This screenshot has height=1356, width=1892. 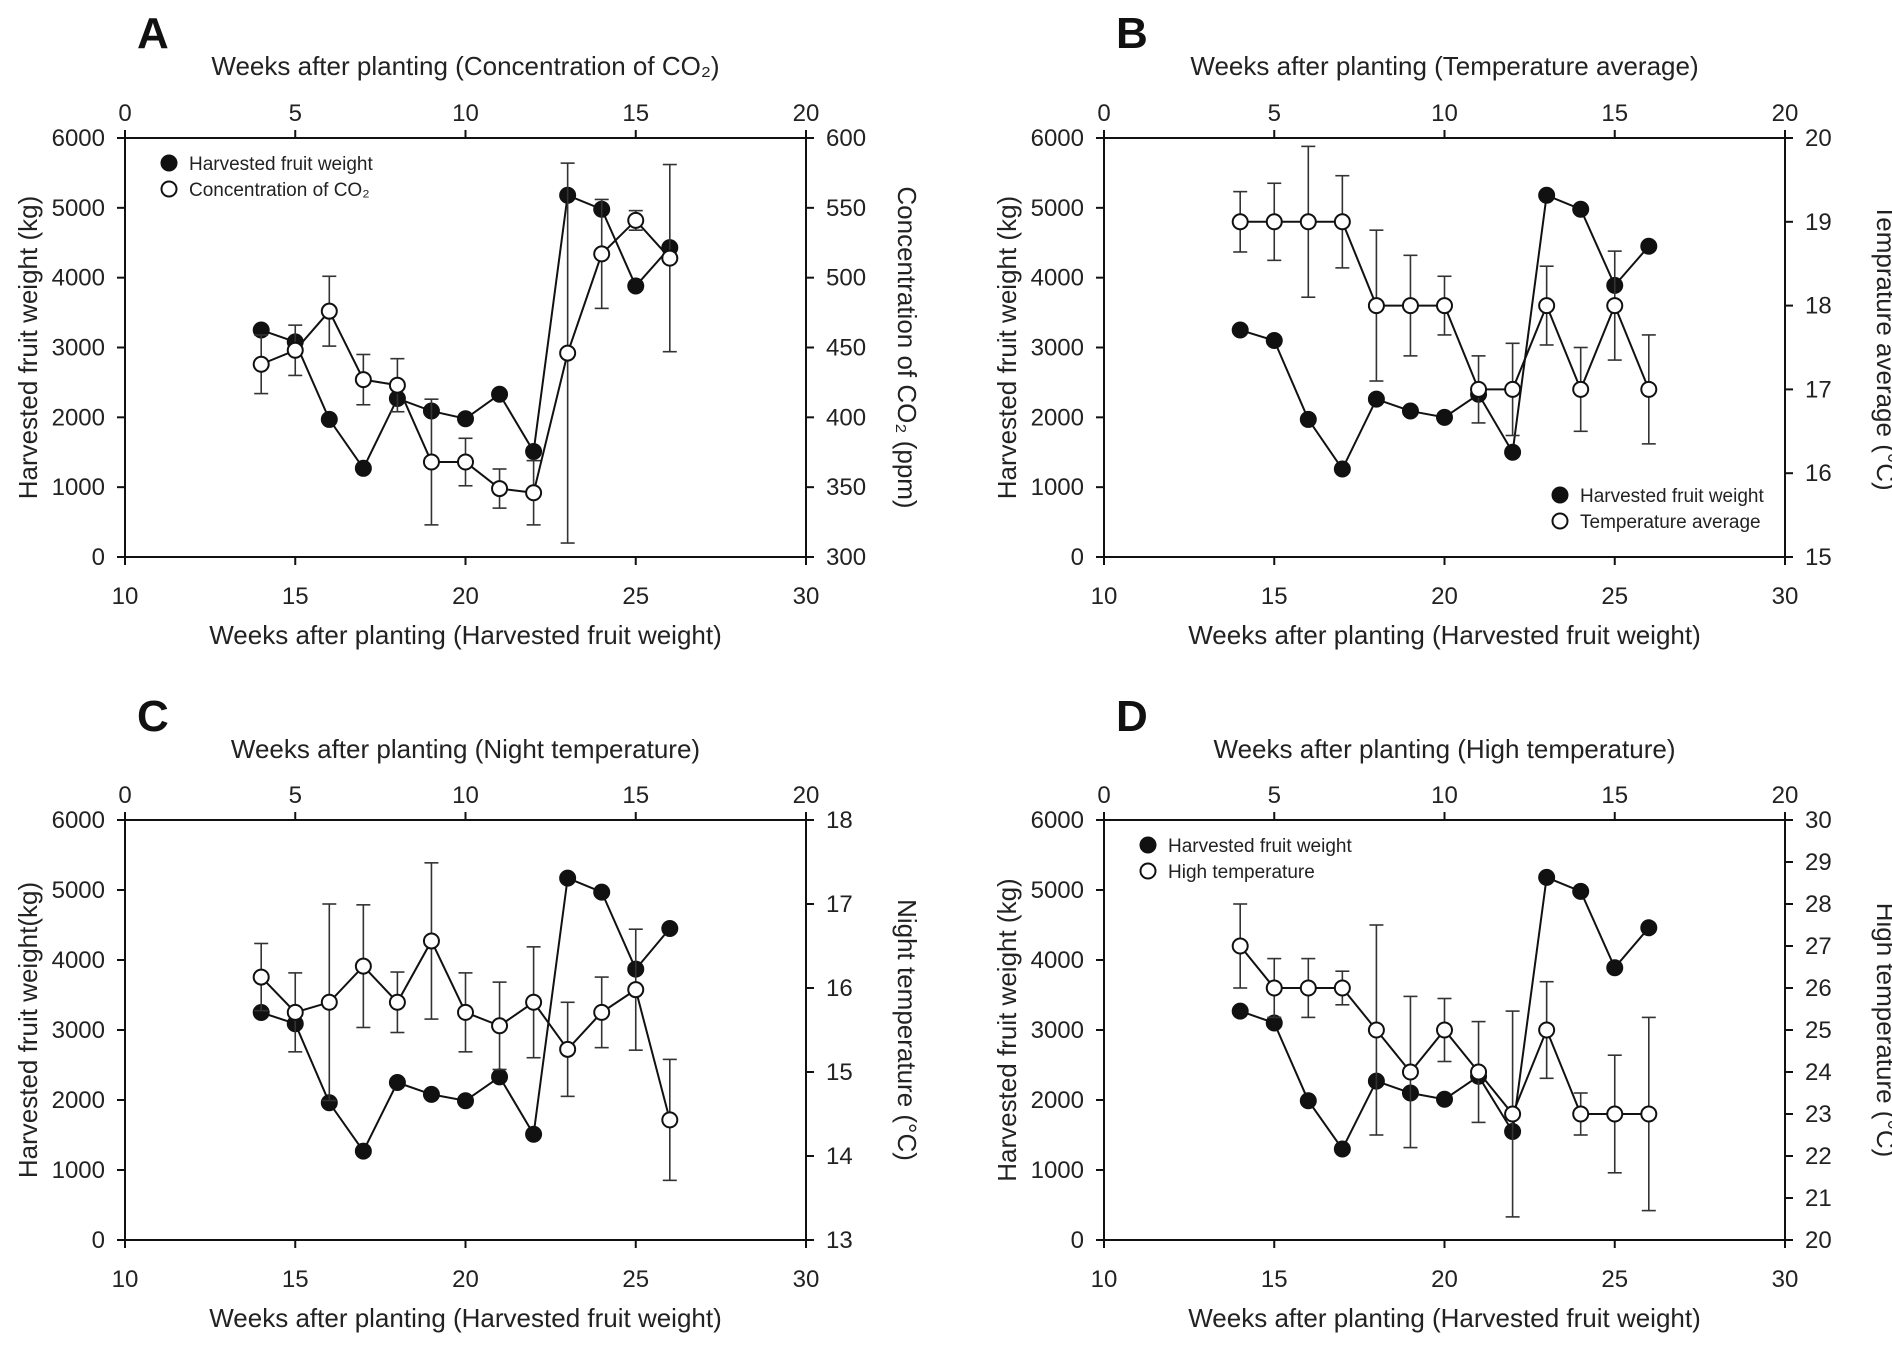 What do you see at coordinates (465, 749) in the screenshot?
I see `top-x-axis-title: Weeks after planting (Night temperature)` at bounding box center [465, 749].